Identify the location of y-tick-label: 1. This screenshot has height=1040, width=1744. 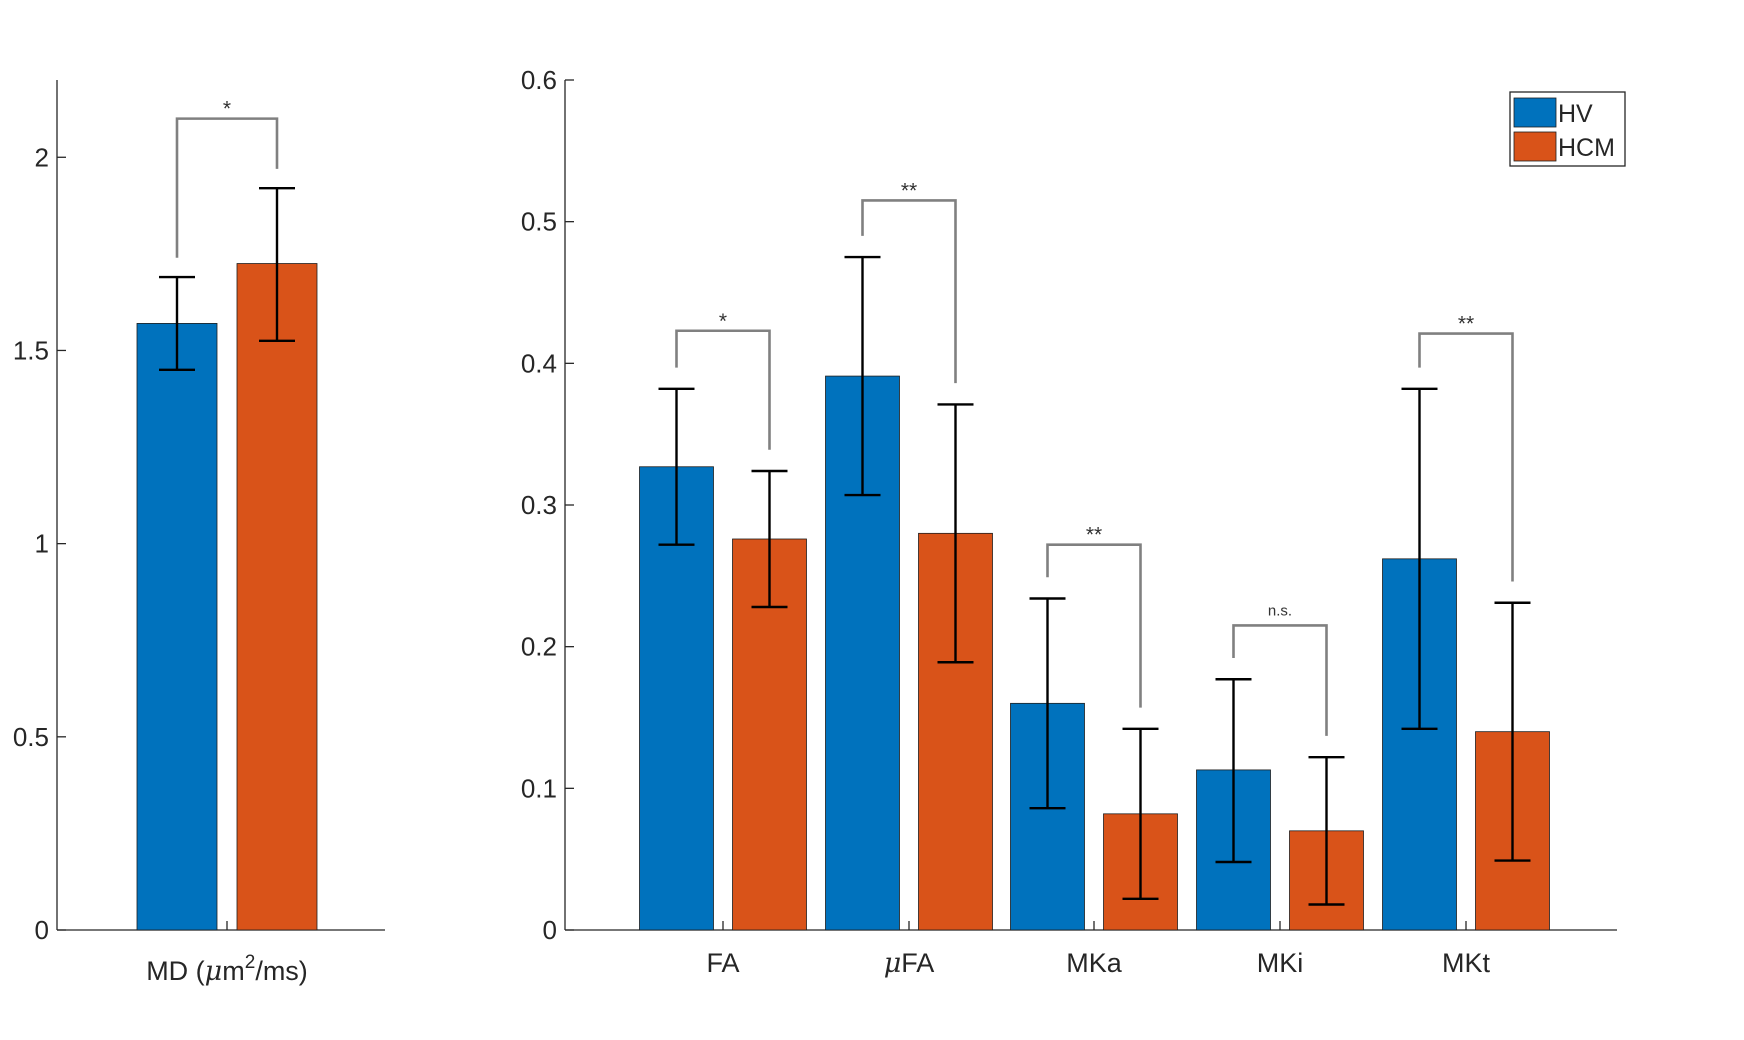
(42, 544).